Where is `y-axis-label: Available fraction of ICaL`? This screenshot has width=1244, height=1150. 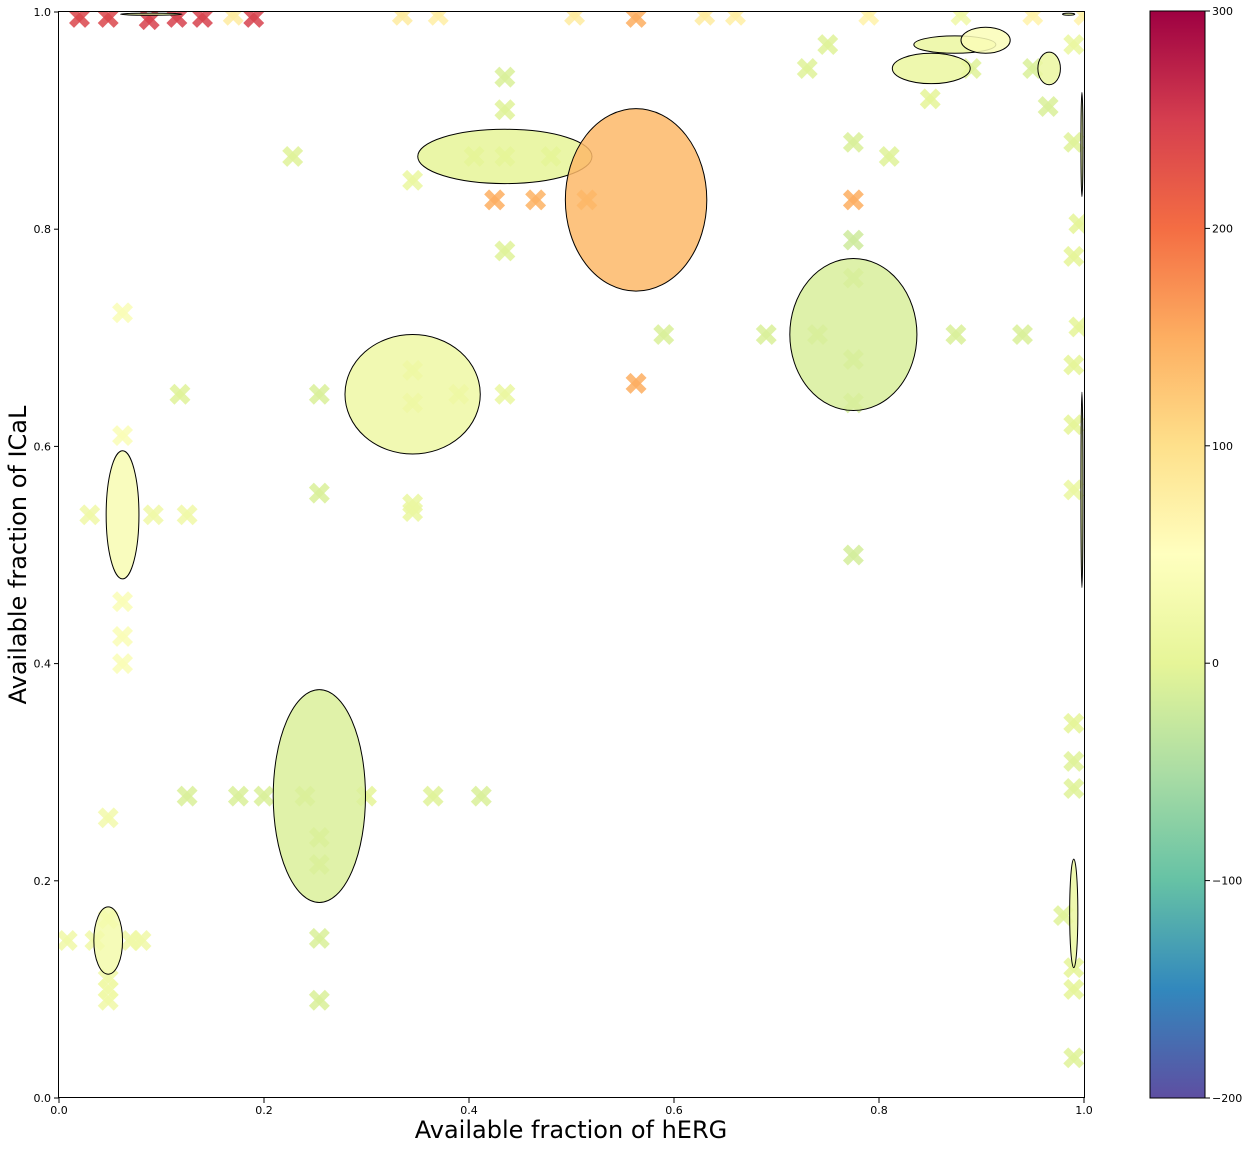
y-axis-label: Available fraction of ICaL is located at coordinates (18, 554).